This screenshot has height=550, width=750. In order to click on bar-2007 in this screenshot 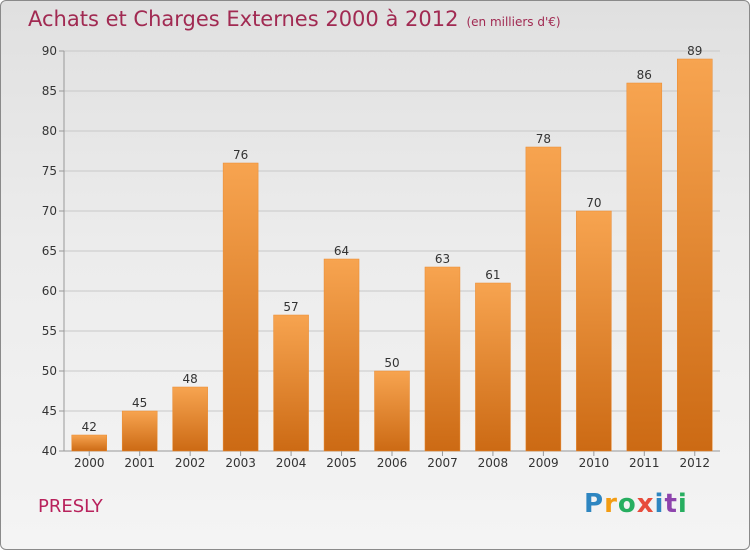, I will do `click(442, 359)`.